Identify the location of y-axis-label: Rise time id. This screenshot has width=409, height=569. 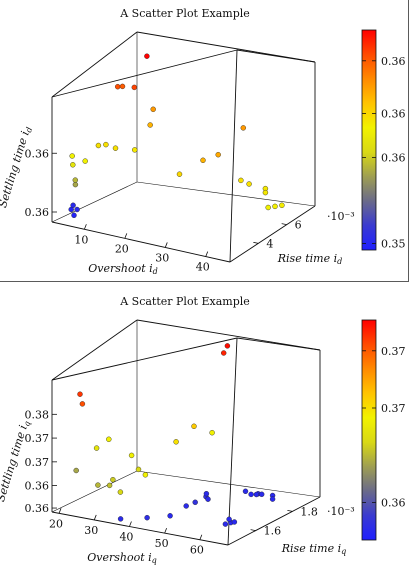
(309, 259).